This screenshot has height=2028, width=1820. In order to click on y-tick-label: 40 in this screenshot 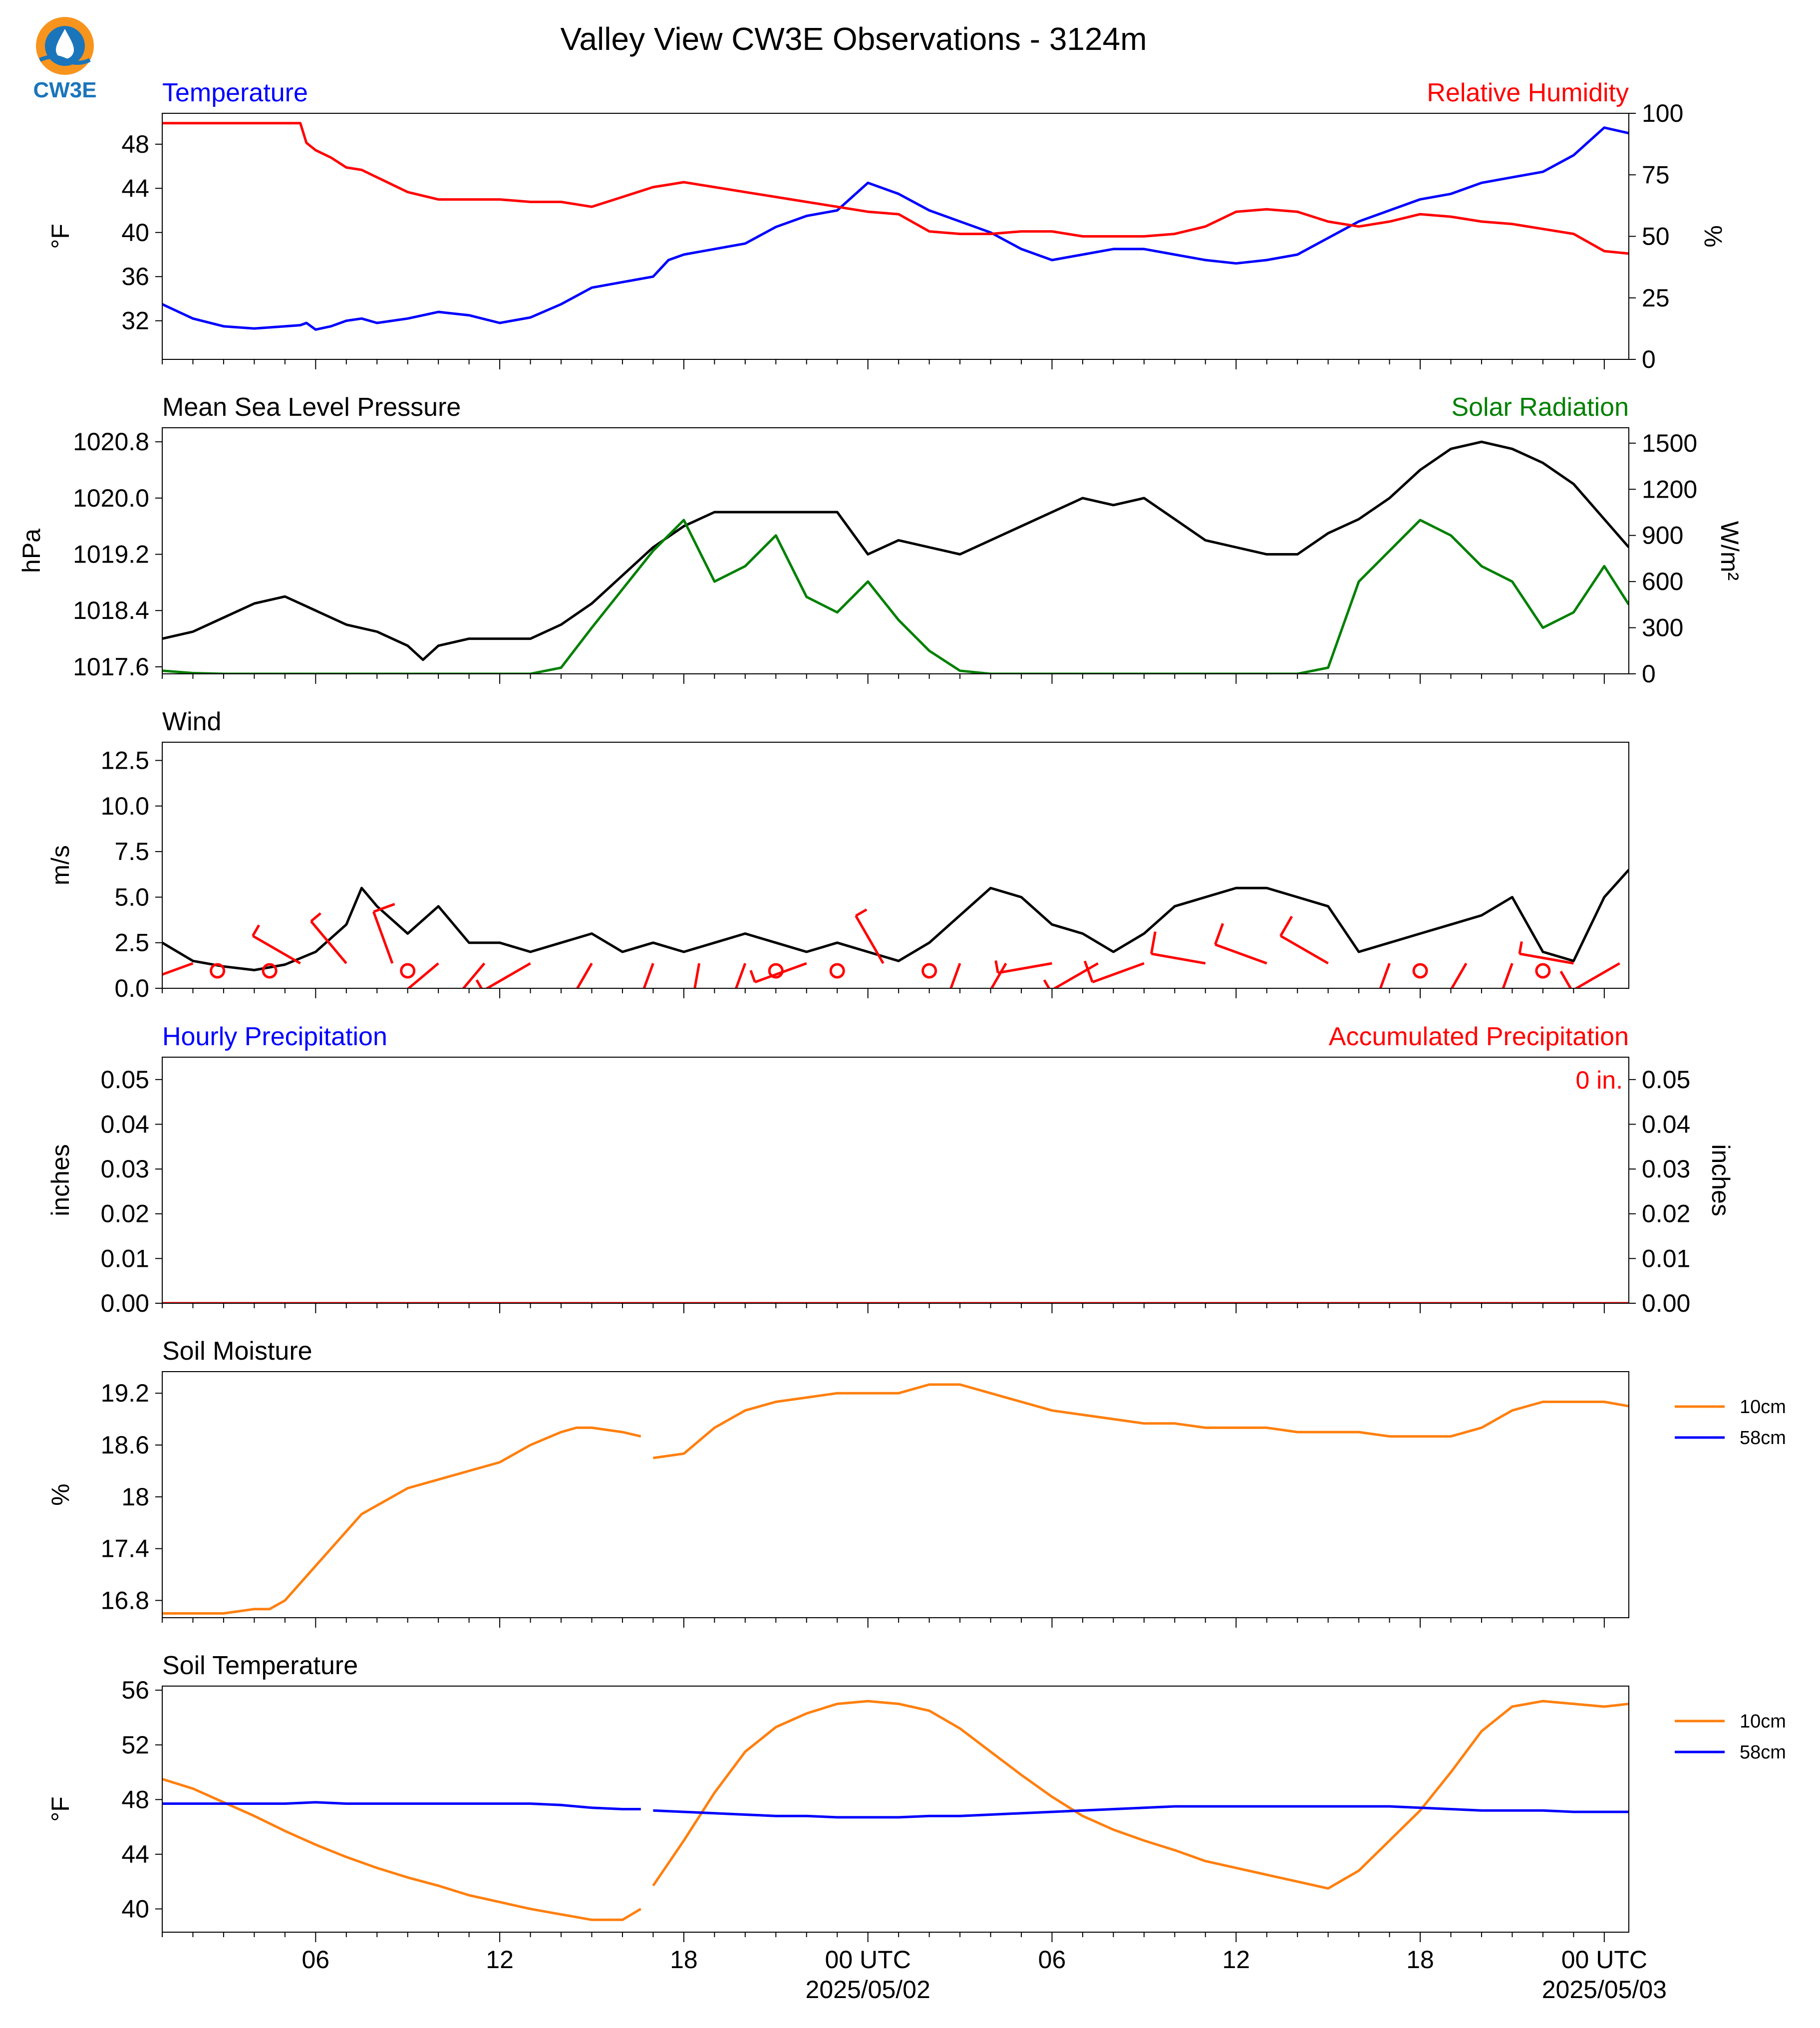, I will do `click(135, 233)`.